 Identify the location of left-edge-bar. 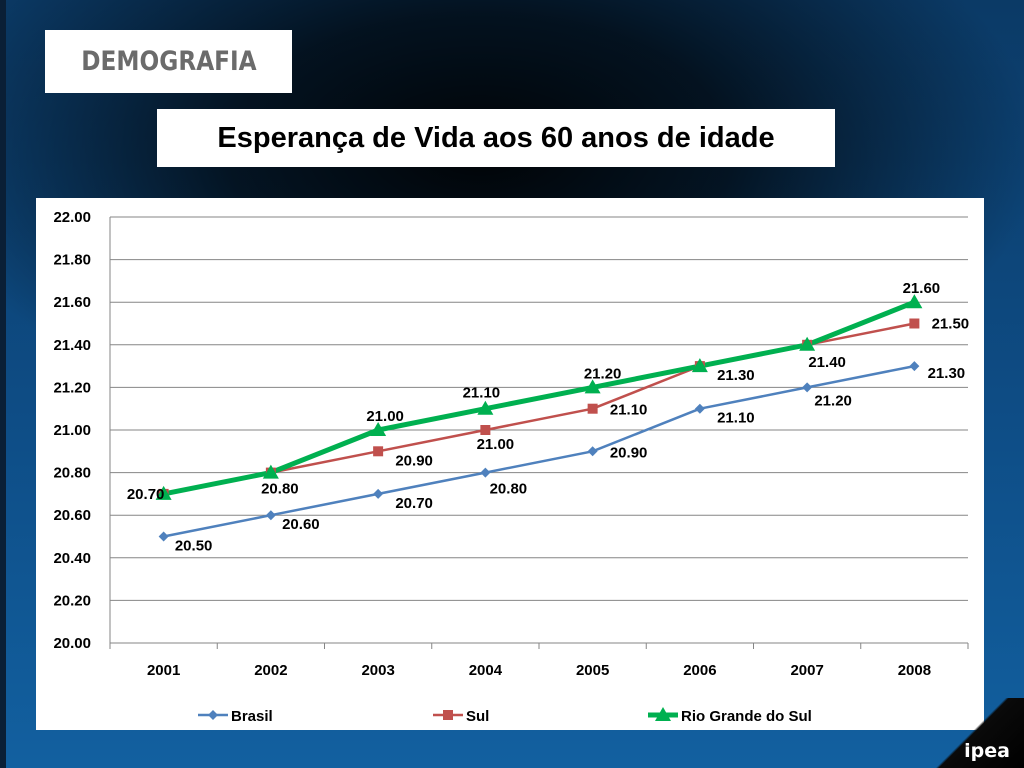
(3, 384).